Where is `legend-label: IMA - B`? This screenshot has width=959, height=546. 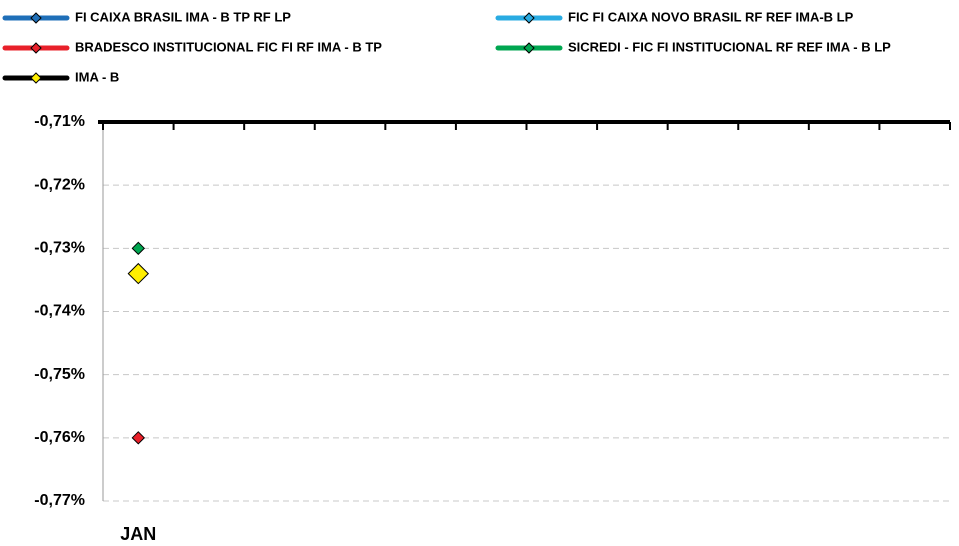
legend-label: IMA - B is located at coordinates (97, 76).